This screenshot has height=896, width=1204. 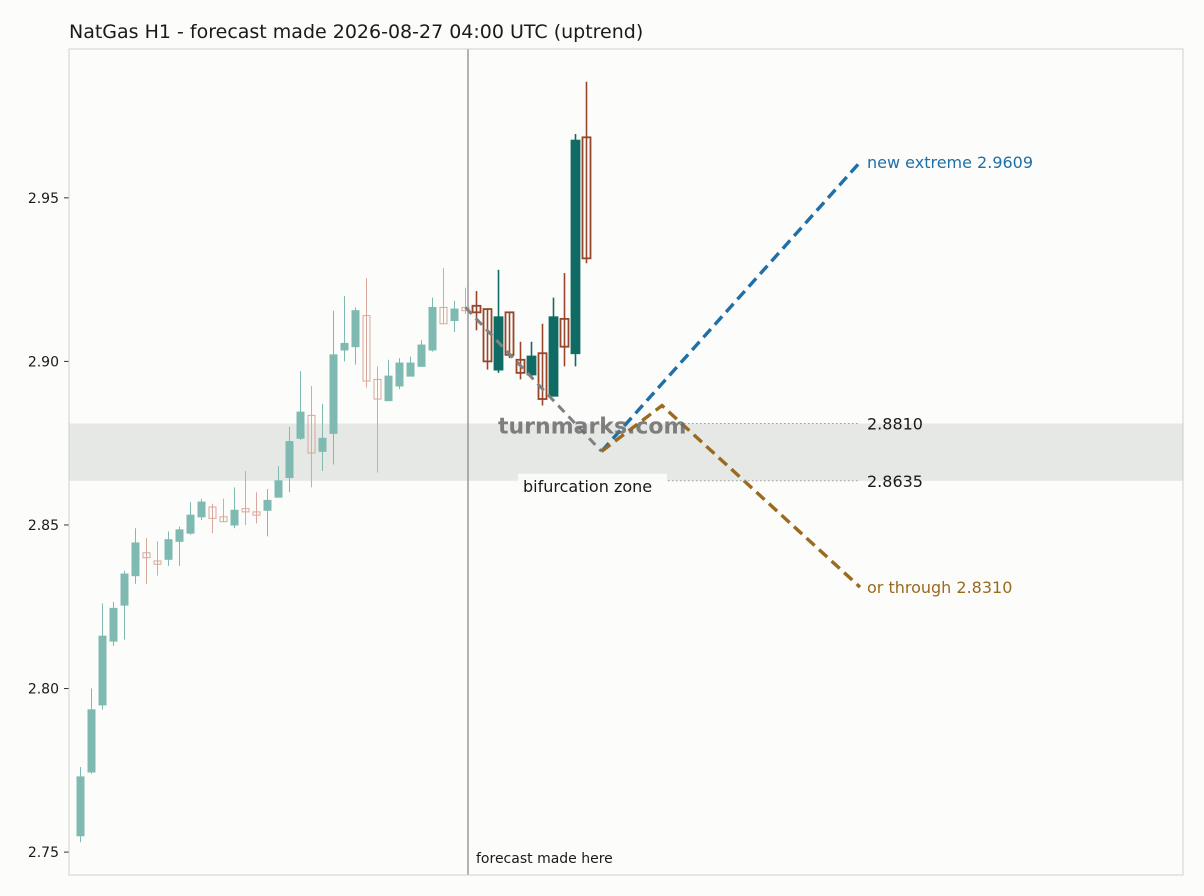 I want to click on y-axis: 2.75 2.80 2.85 2.90 2.95, so click(x=48, y=526).